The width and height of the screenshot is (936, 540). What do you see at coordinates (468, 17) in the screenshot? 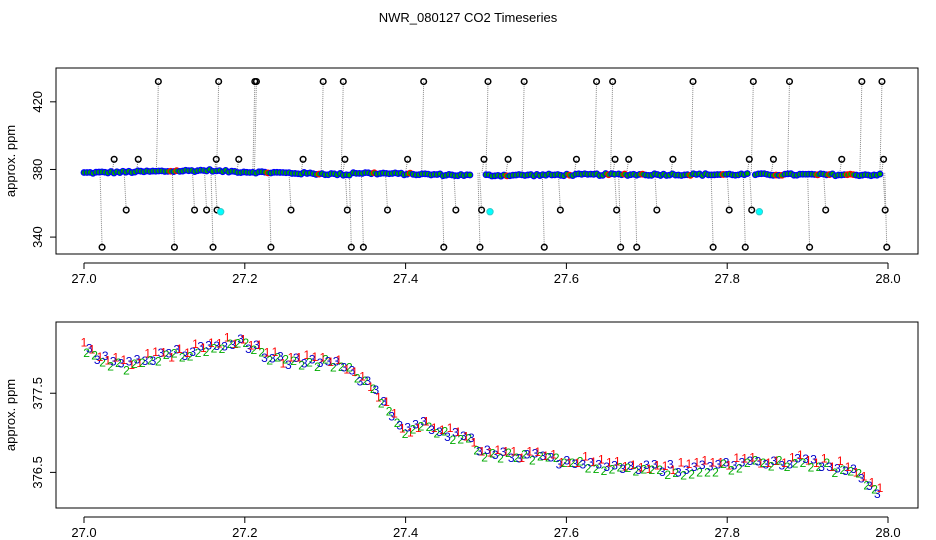
I see `figure-title: NWR_080127 CO2 Timeseries` at bounding box center [468, 17].